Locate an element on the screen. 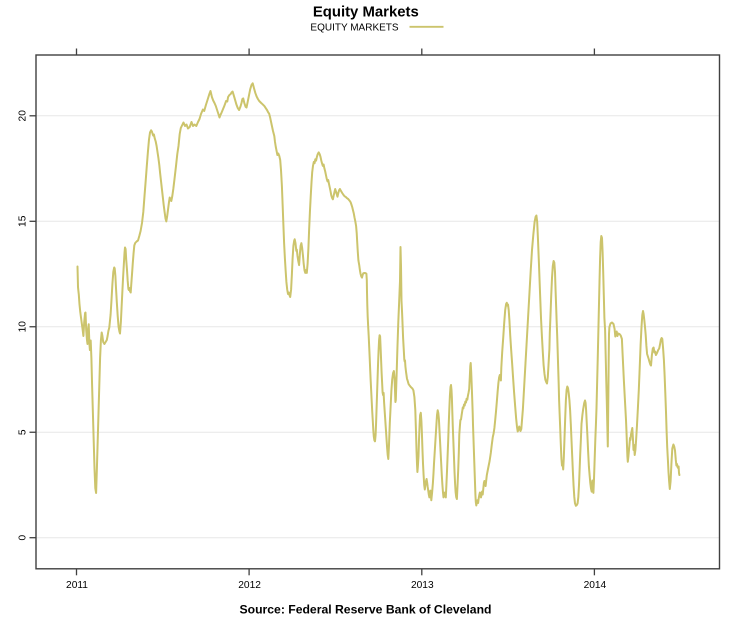 The height and width of the screenshot is (620, 732). svg-text: 2012 is located at coordinates (249, 585).